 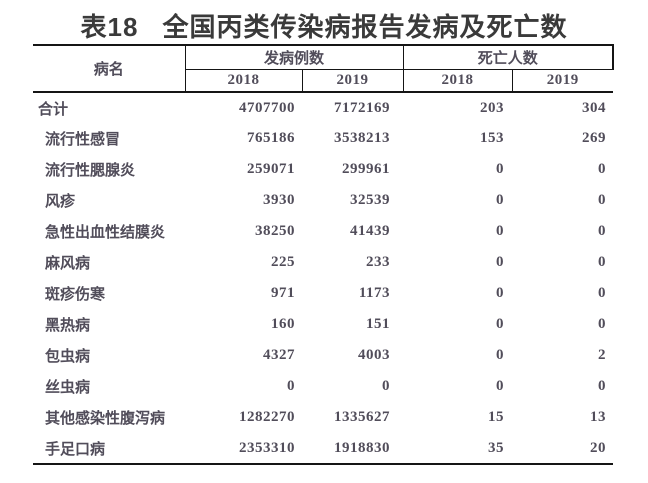 I want to click on cases-2018-cell: 2353310, so click(x=243, y=449).